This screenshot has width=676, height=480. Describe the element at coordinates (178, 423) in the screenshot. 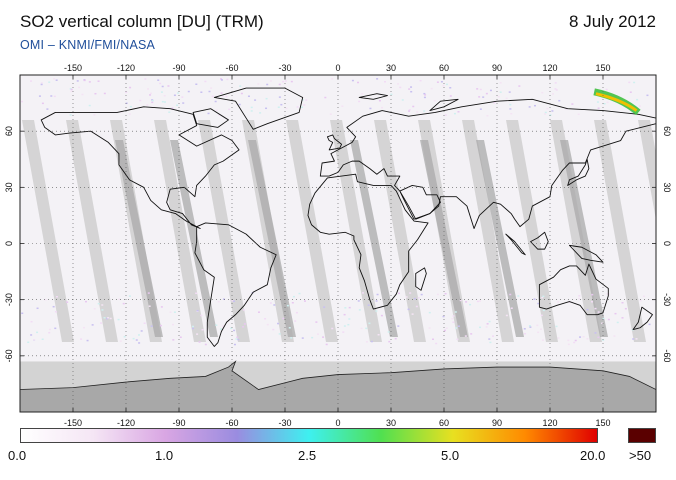

I see `lon-tick-label-bottom: -90` at that location.